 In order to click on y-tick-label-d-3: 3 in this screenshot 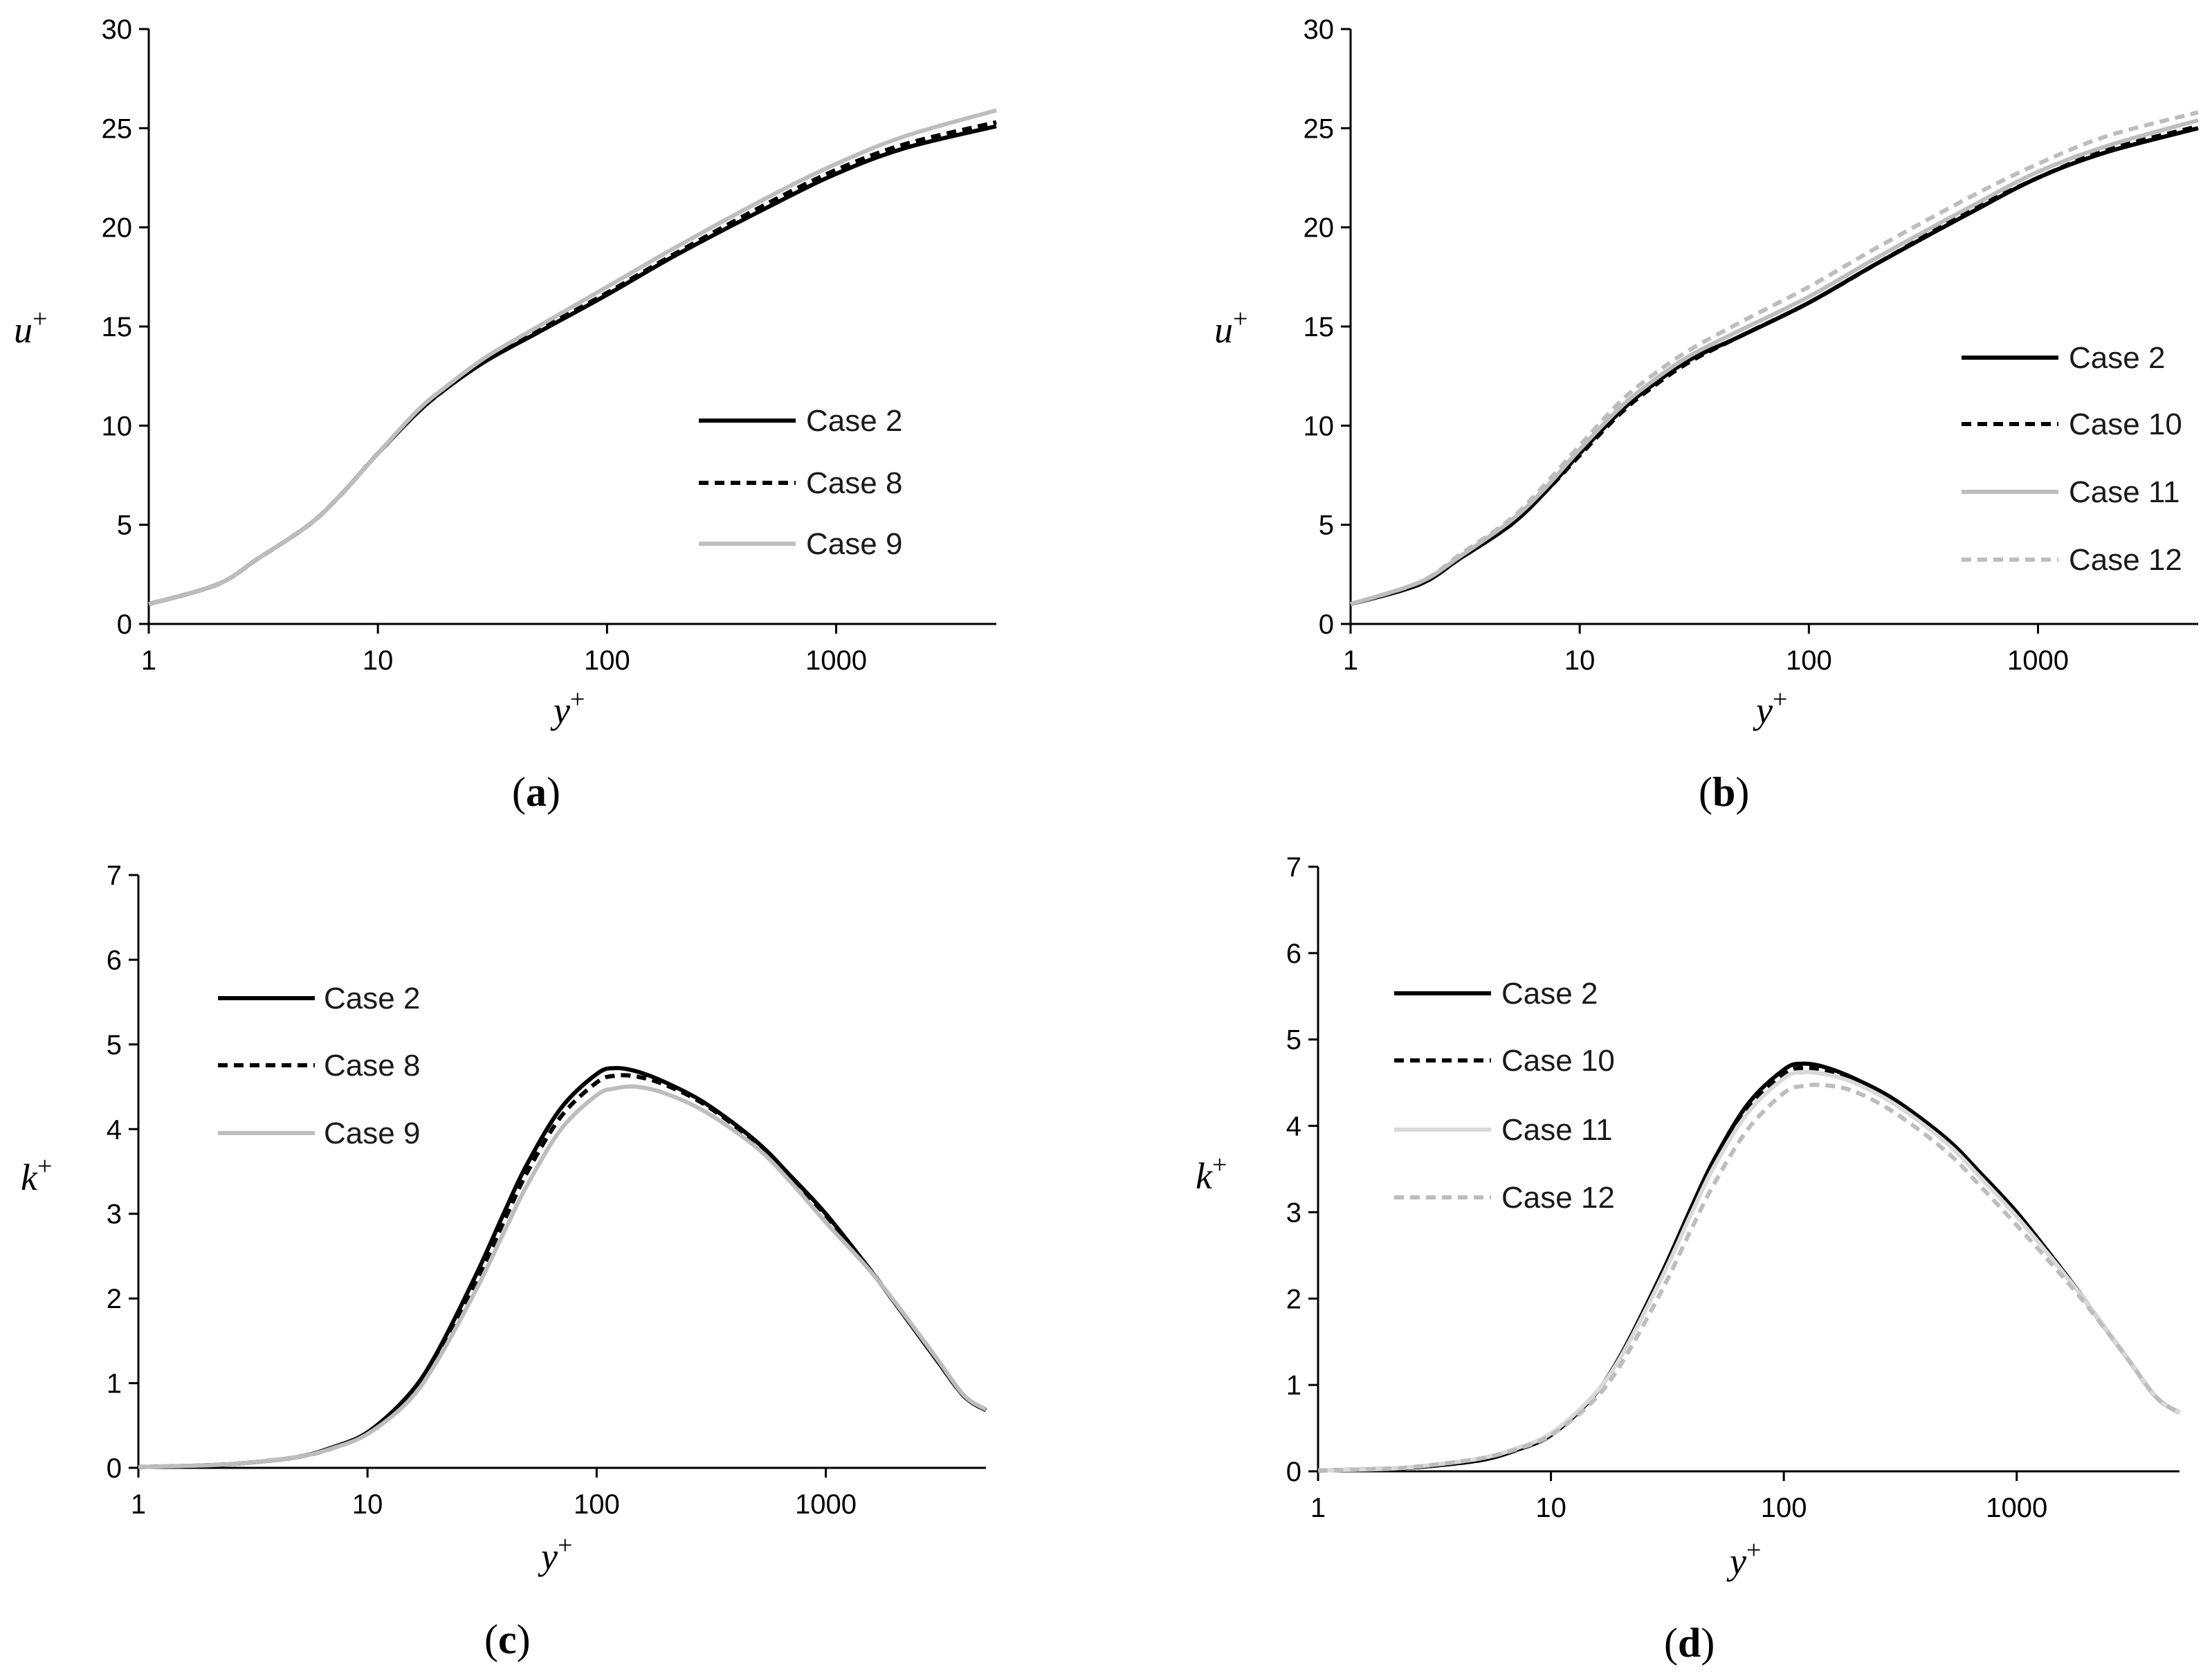, I will do `click(1293, 1212)`.